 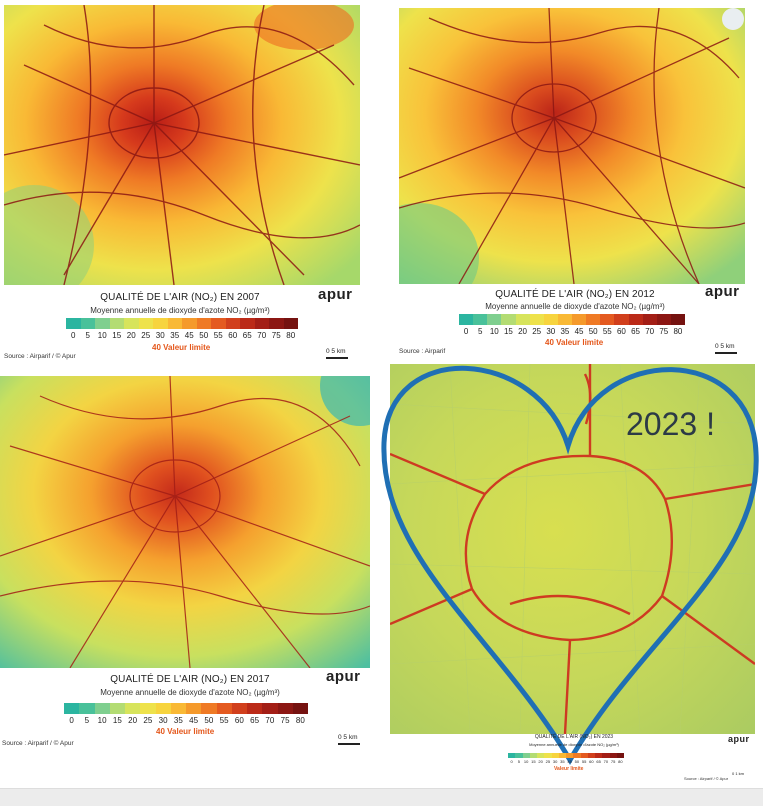 I want to click on scale-bar-2012: 0 5 km, so click(x=726, y=348).